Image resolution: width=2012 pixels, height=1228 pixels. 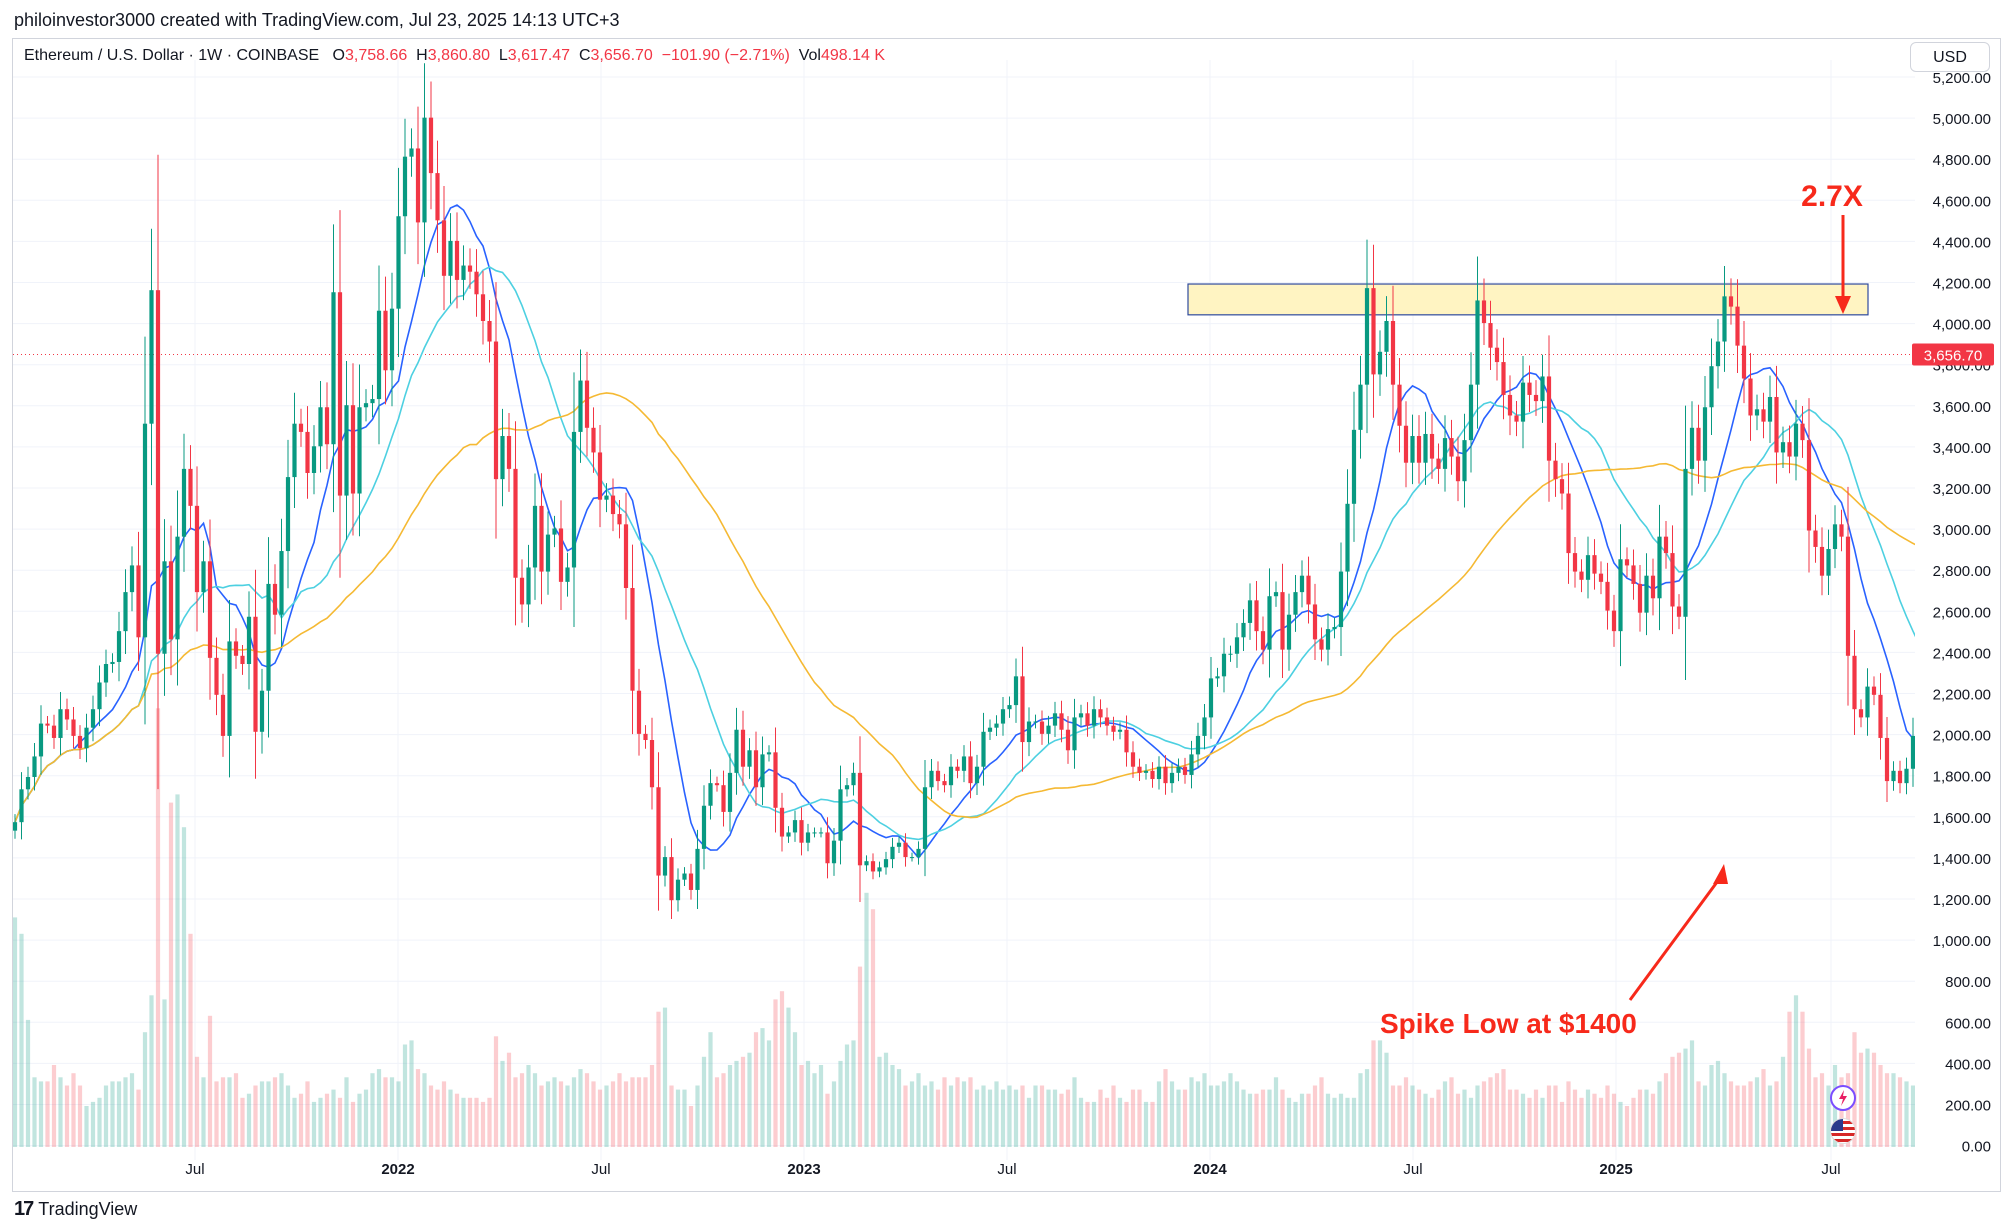 What do you see at coordinates (1950, 57) in the screenshot?
I see `currency-button: USD` at bounding box center [1950, 57].